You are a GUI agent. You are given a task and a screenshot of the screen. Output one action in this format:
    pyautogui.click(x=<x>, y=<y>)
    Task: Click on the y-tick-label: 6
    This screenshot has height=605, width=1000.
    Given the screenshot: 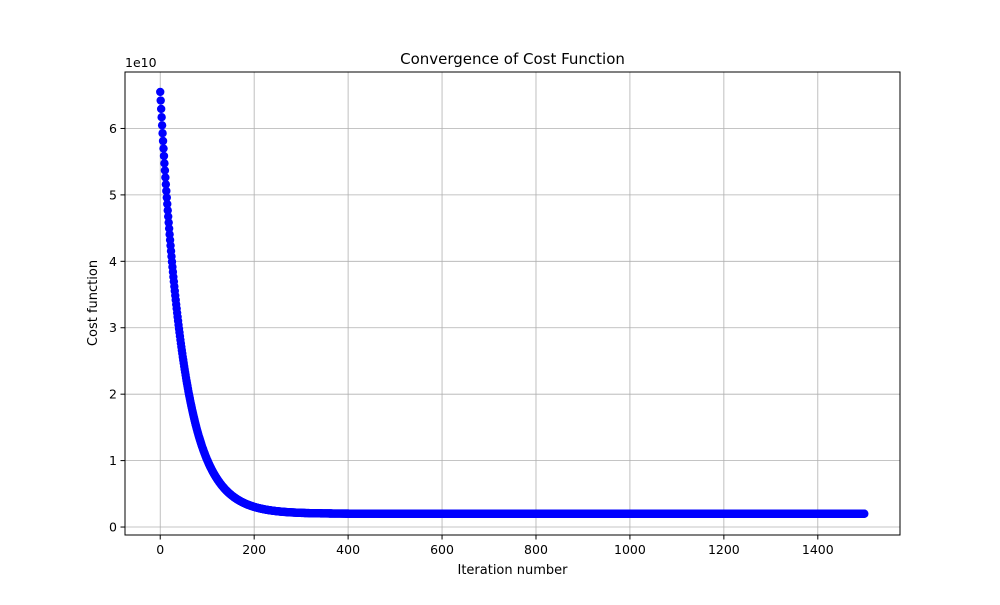 What is the action you would take?
    pyautogui.click(x=113, y=128)
    